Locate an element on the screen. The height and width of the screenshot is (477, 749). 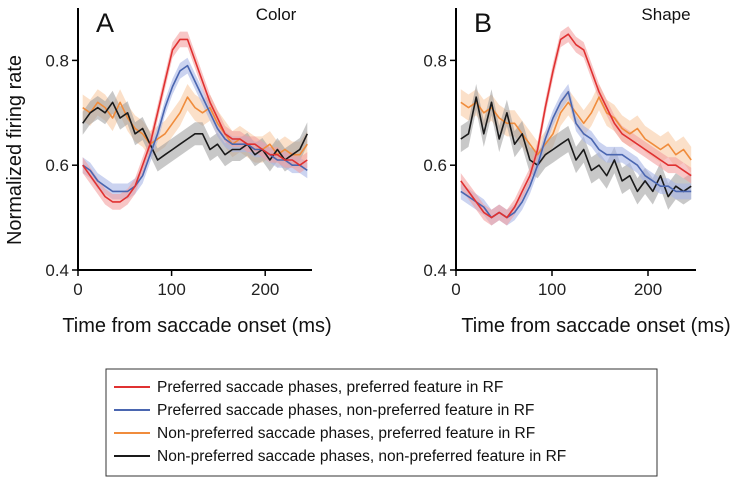
panel-title: Shape is located at coordinates (665, 14).